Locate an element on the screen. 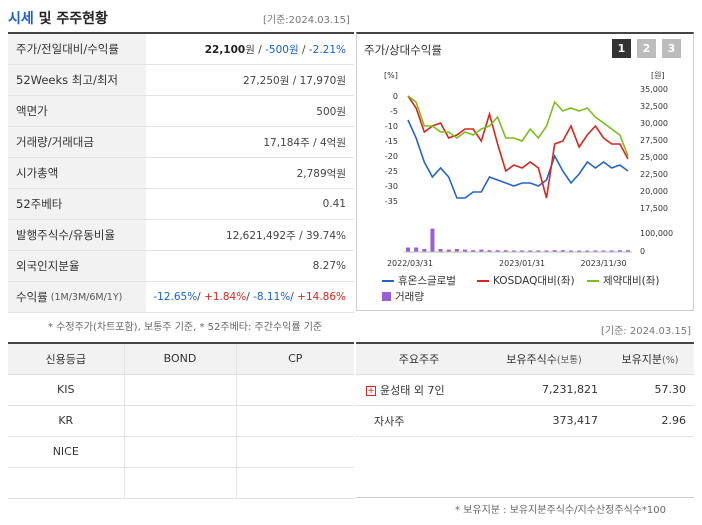  table-row: KR is located at coordinates (181, 421).